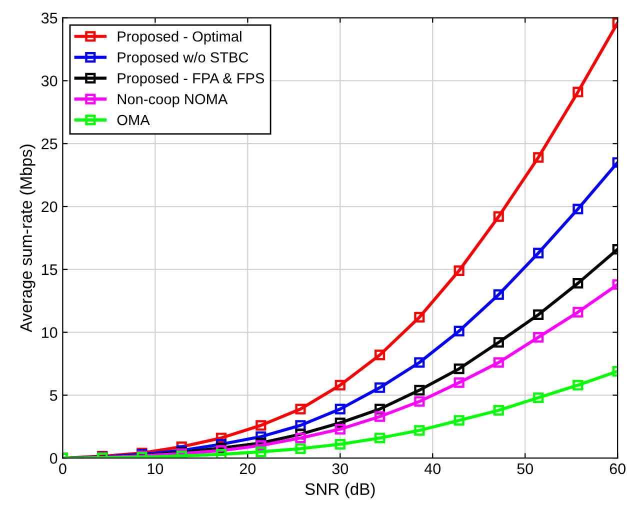 The height and width of the screenshot is (509, 627). I want to click on y-tick-label: 5, so click(54, 395).